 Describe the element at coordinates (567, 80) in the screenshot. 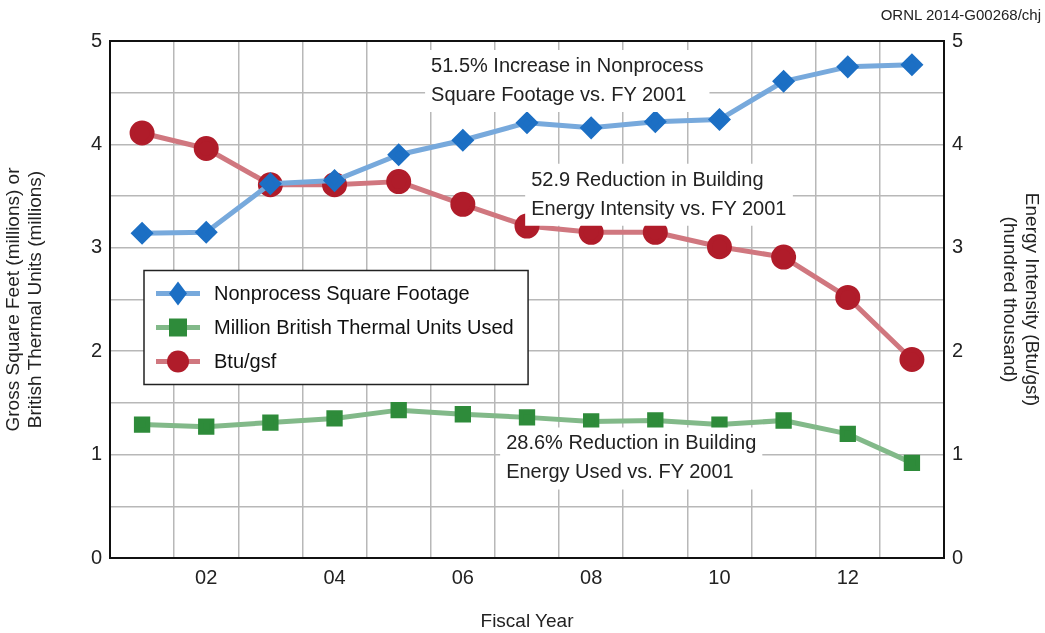

I see `annotation: 51.5% Increase in Nonprocess Square Footage vs. FY 2001` at that location.